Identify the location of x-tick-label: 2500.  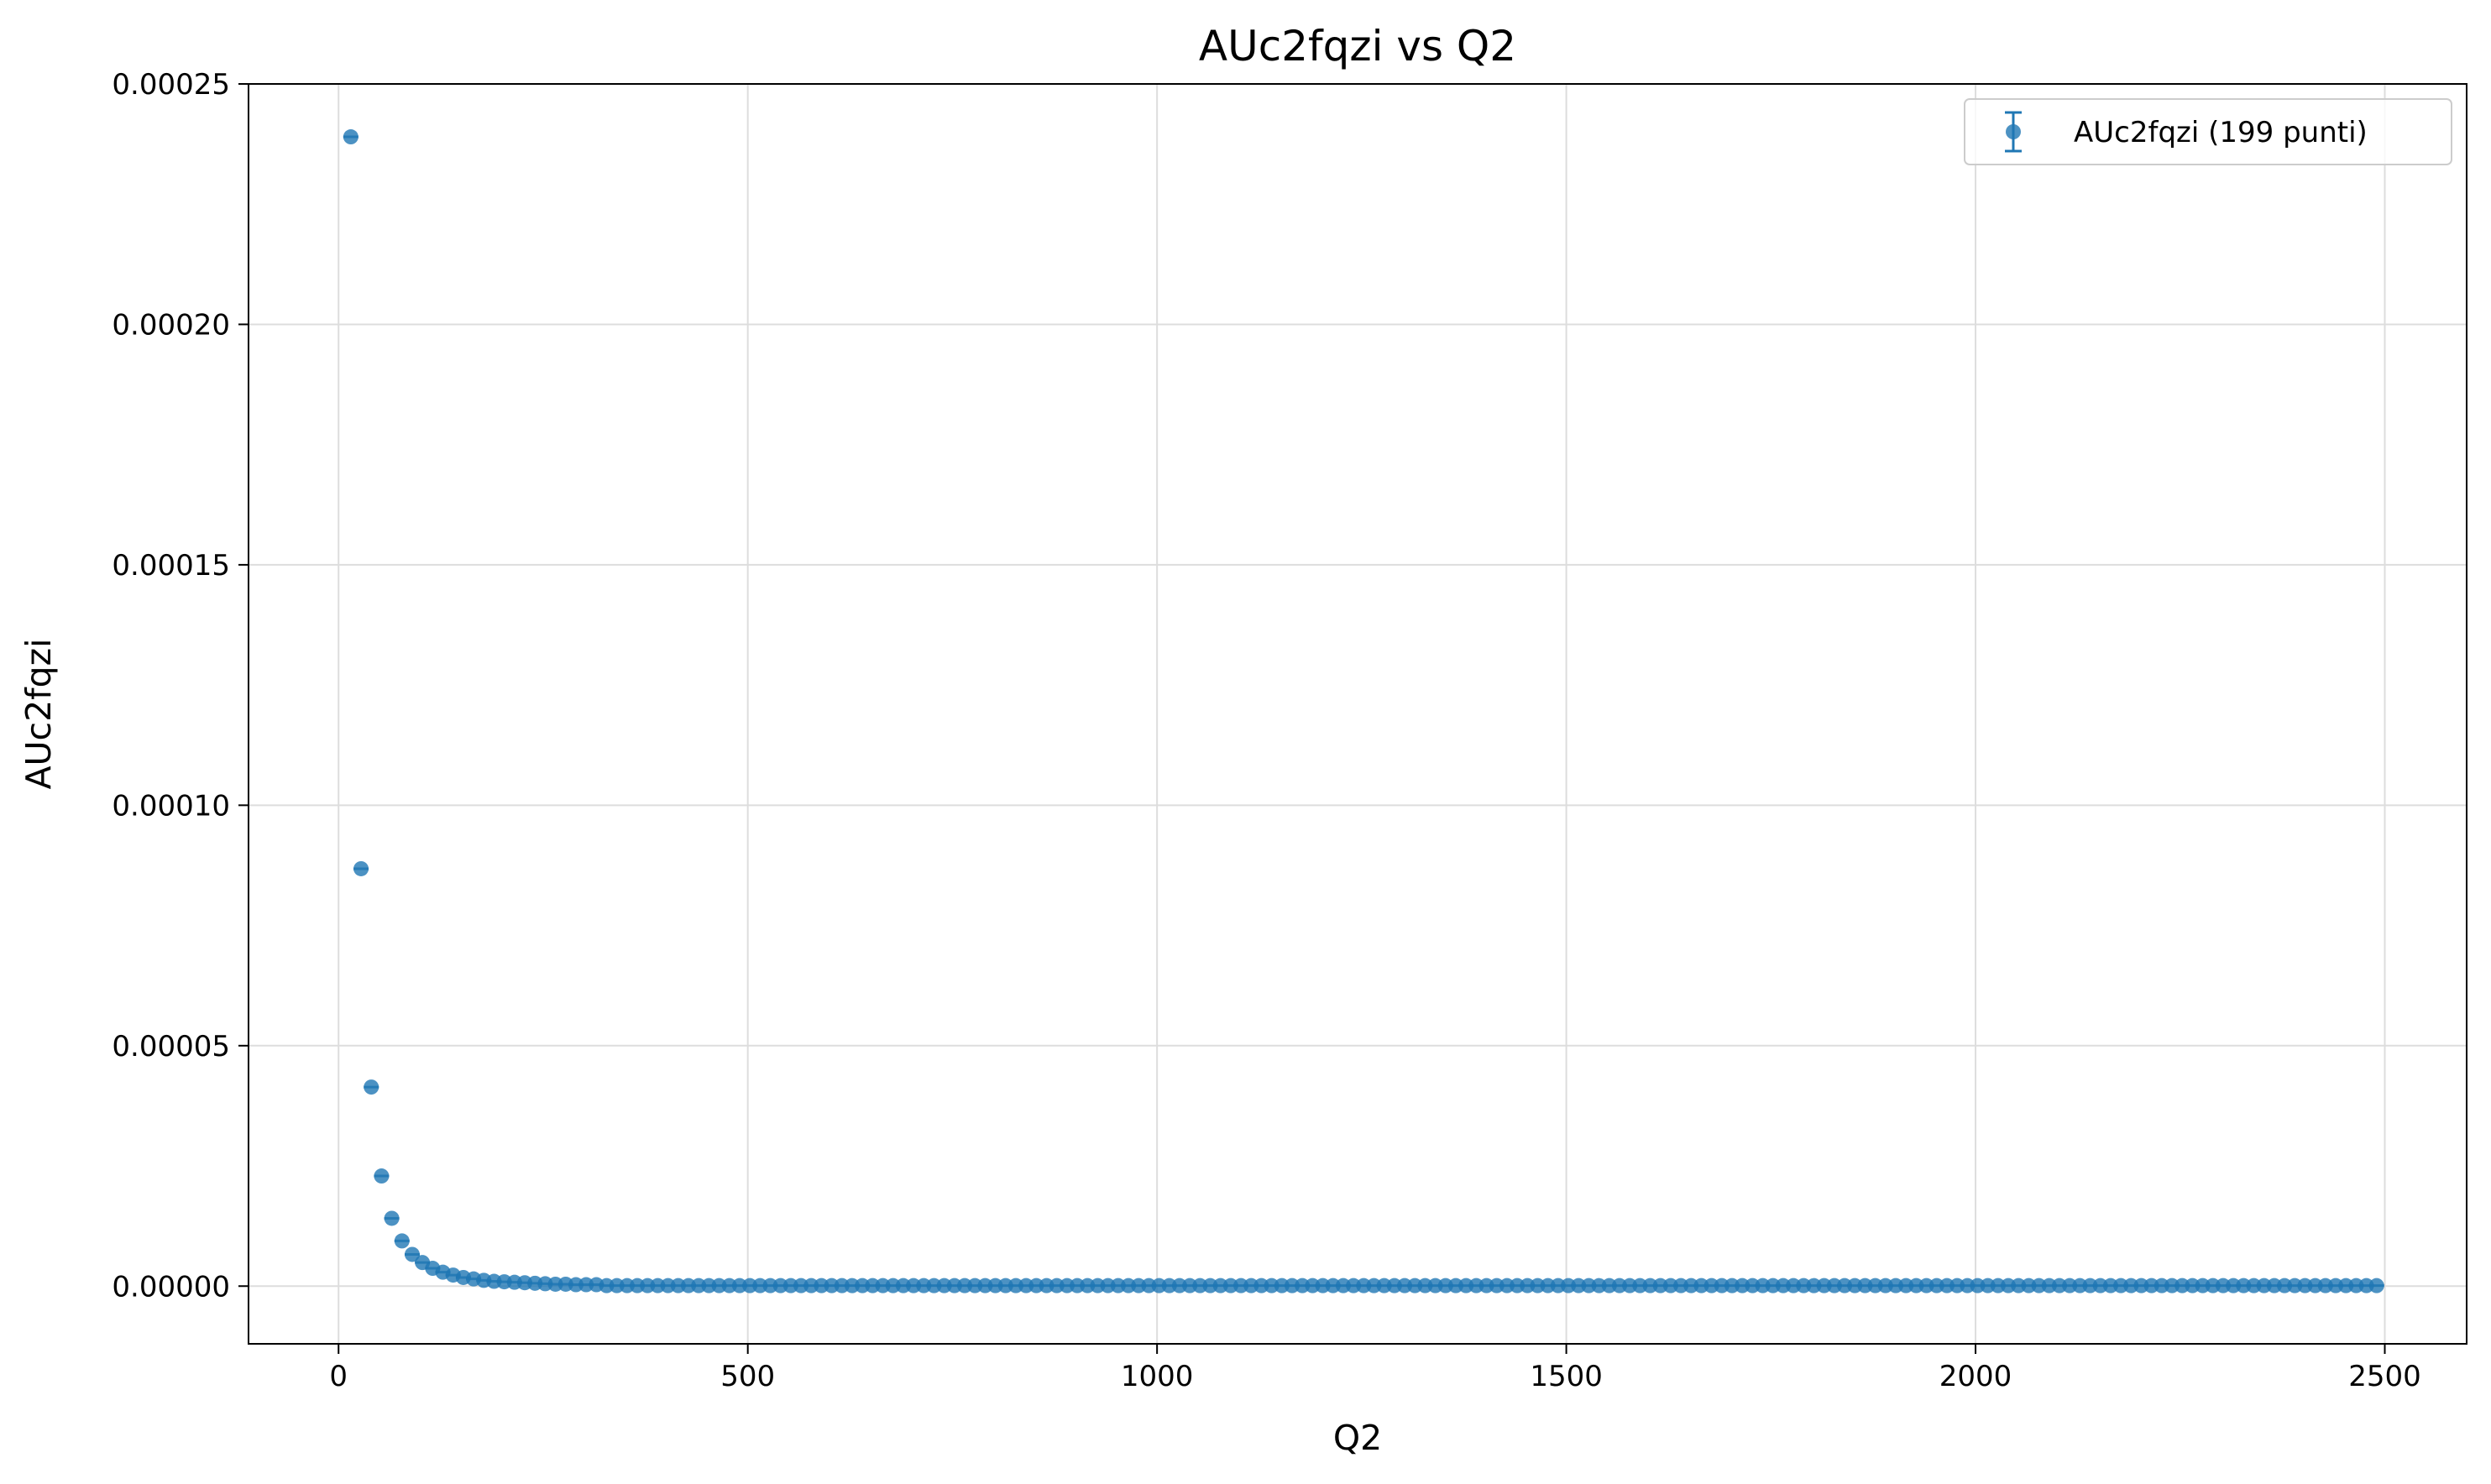
(2385, 1376).